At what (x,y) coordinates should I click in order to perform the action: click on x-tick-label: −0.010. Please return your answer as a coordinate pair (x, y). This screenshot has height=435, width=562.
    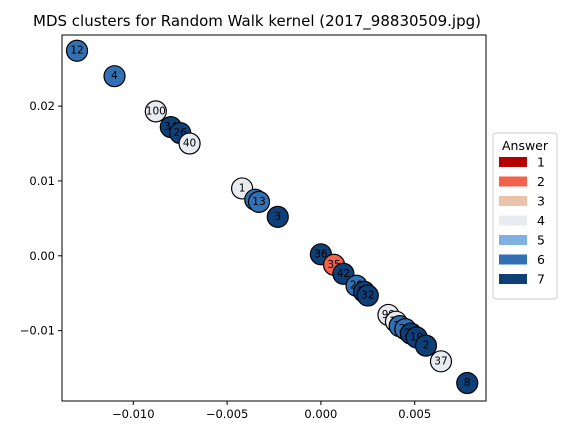
    Looking at the image, I should click on (133, 414).